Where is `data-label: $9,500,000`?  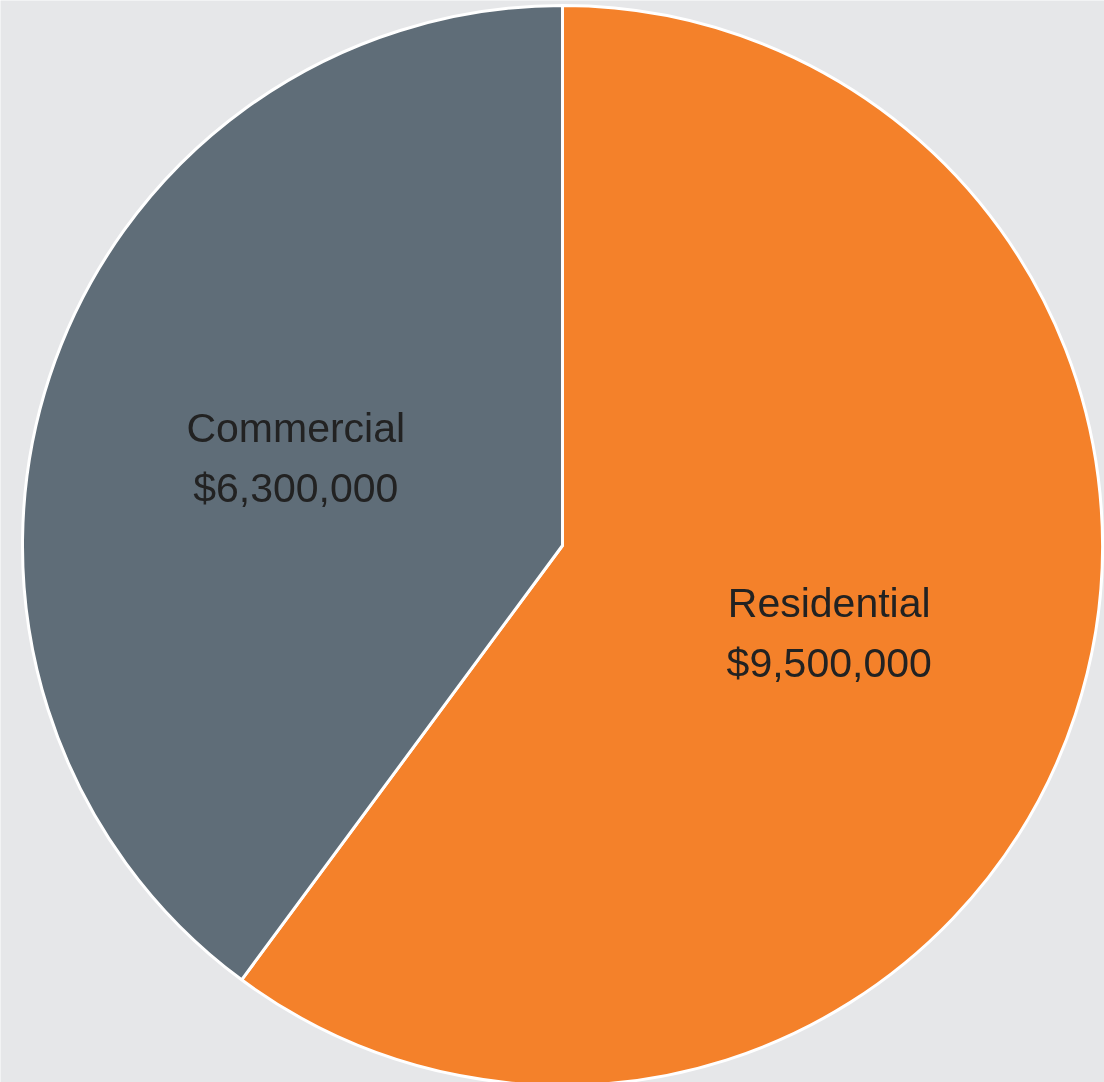 data-label: $9,500,000 is located at coordinates (829, 663).